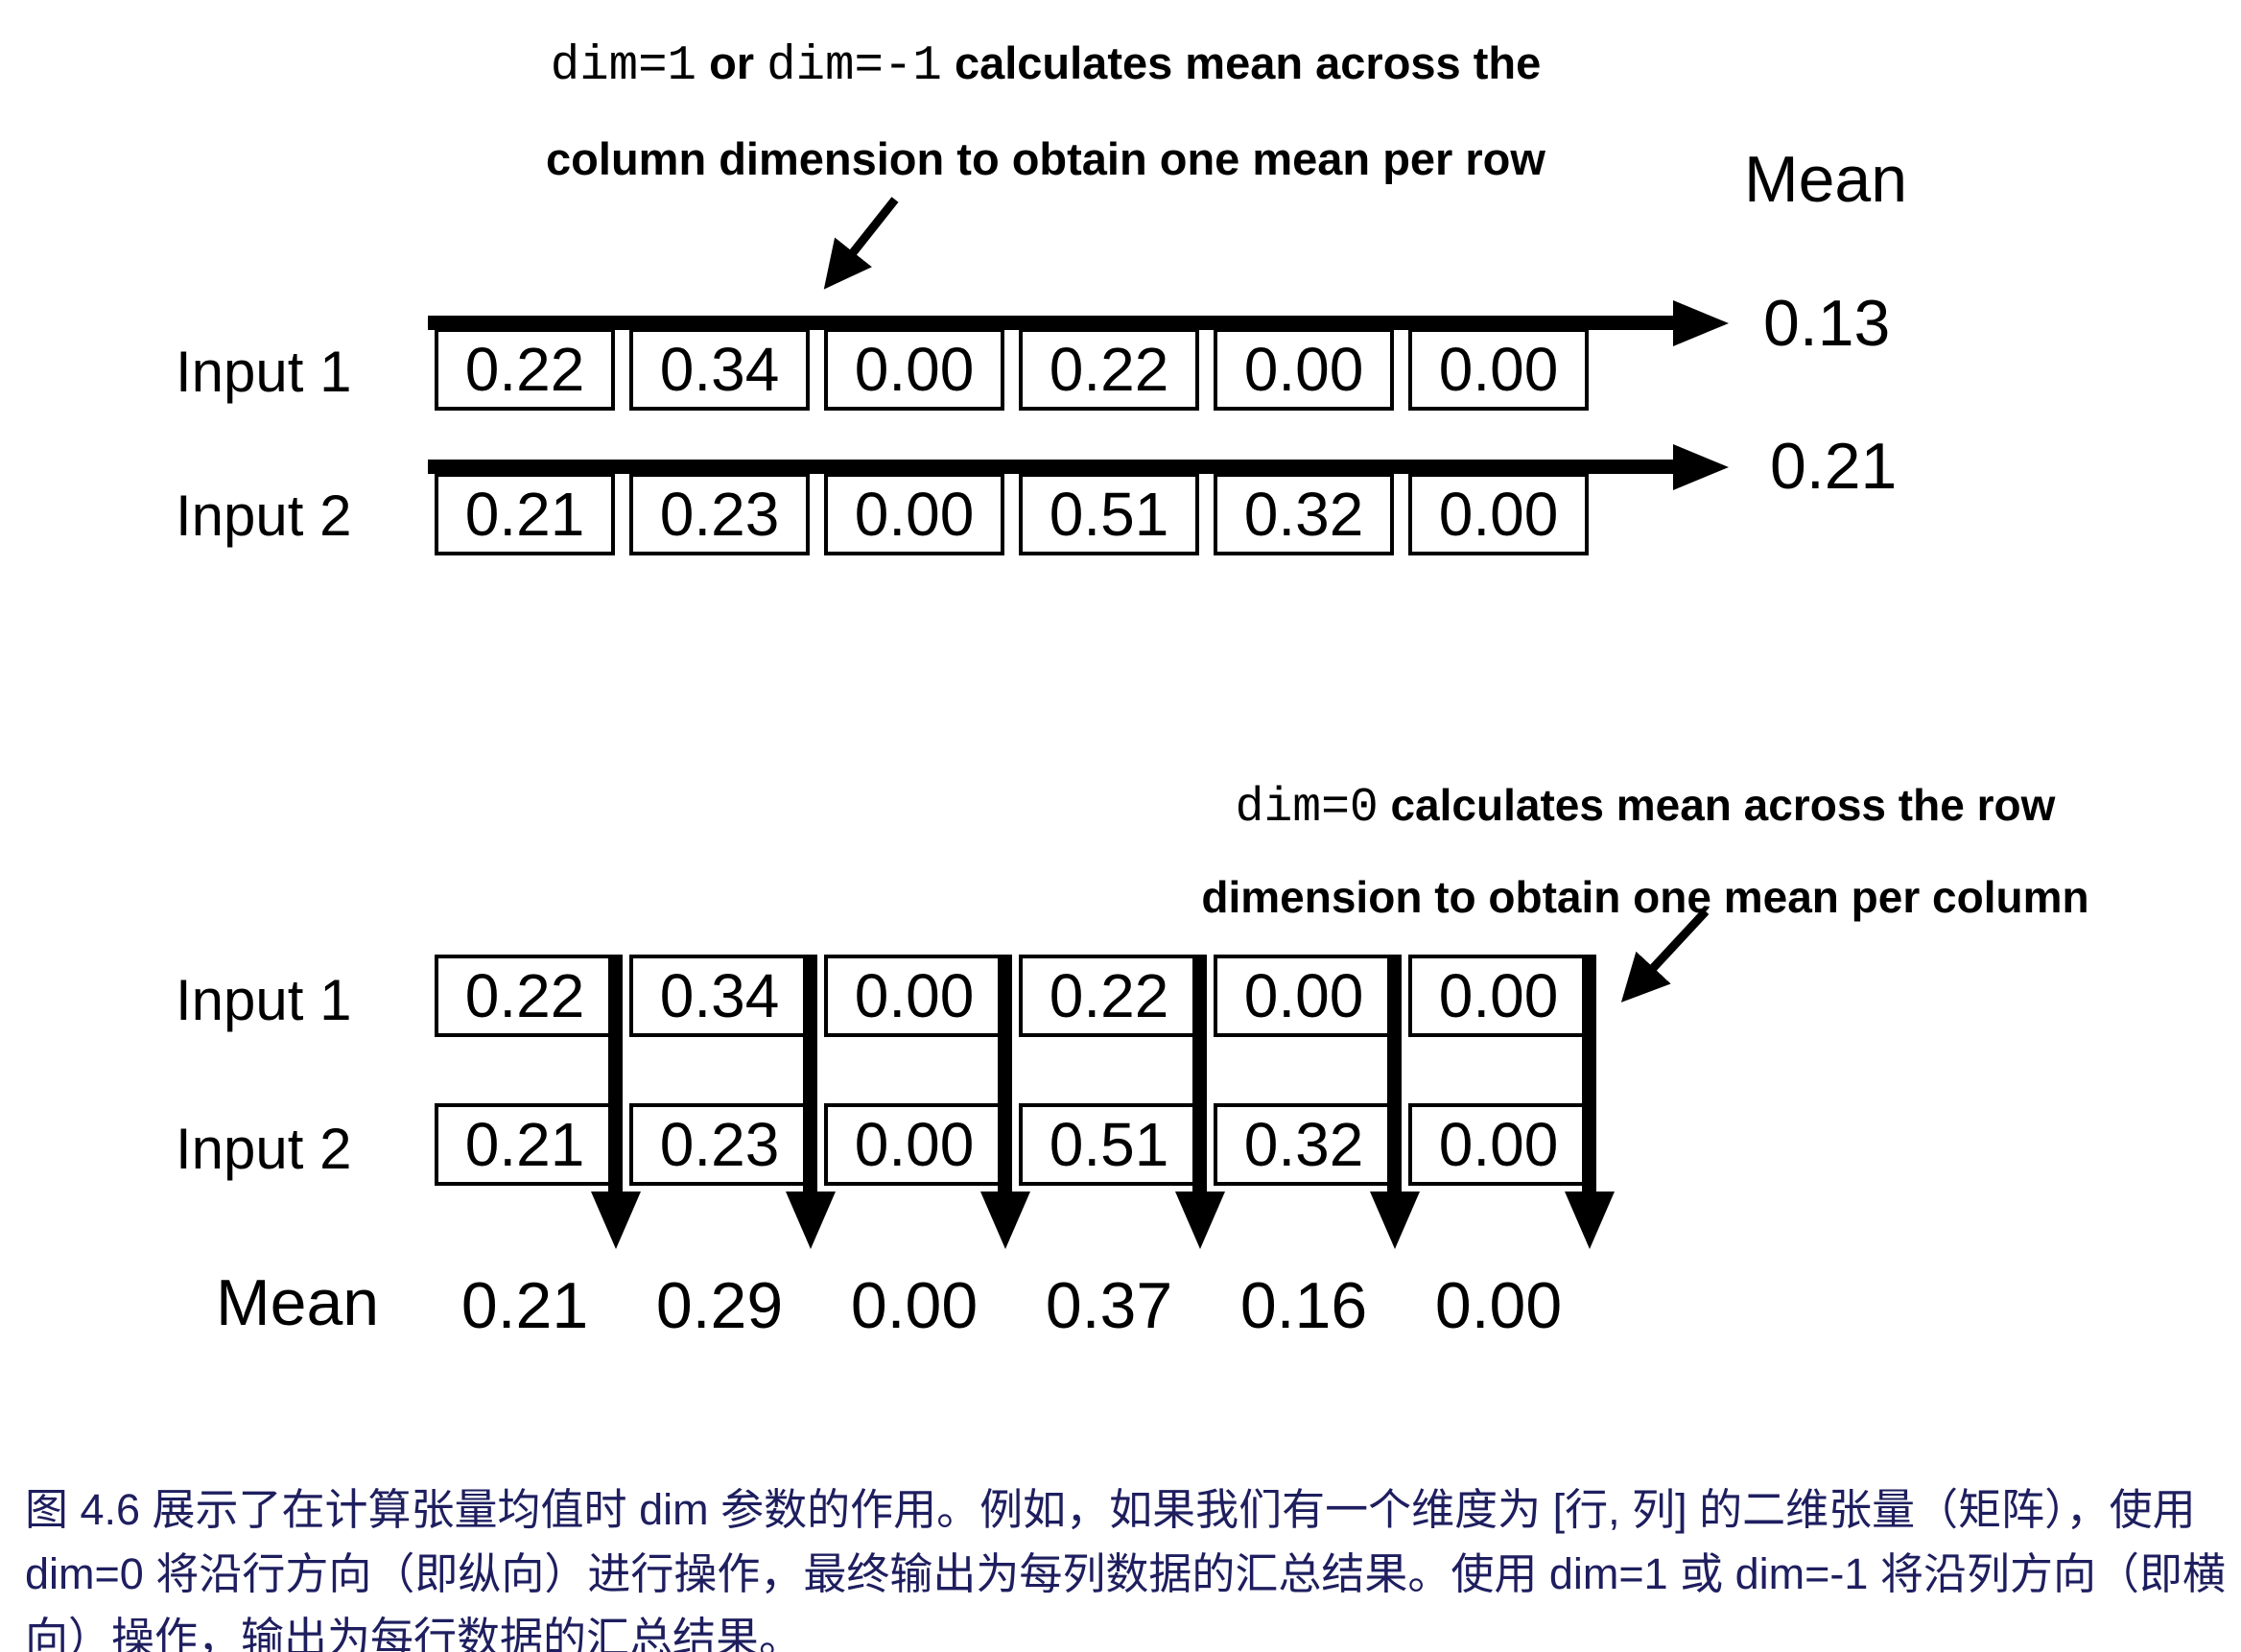 The image size is (2241, 1652). I want to click on down-arrow-col4-shaft, so click(1199, 1074).